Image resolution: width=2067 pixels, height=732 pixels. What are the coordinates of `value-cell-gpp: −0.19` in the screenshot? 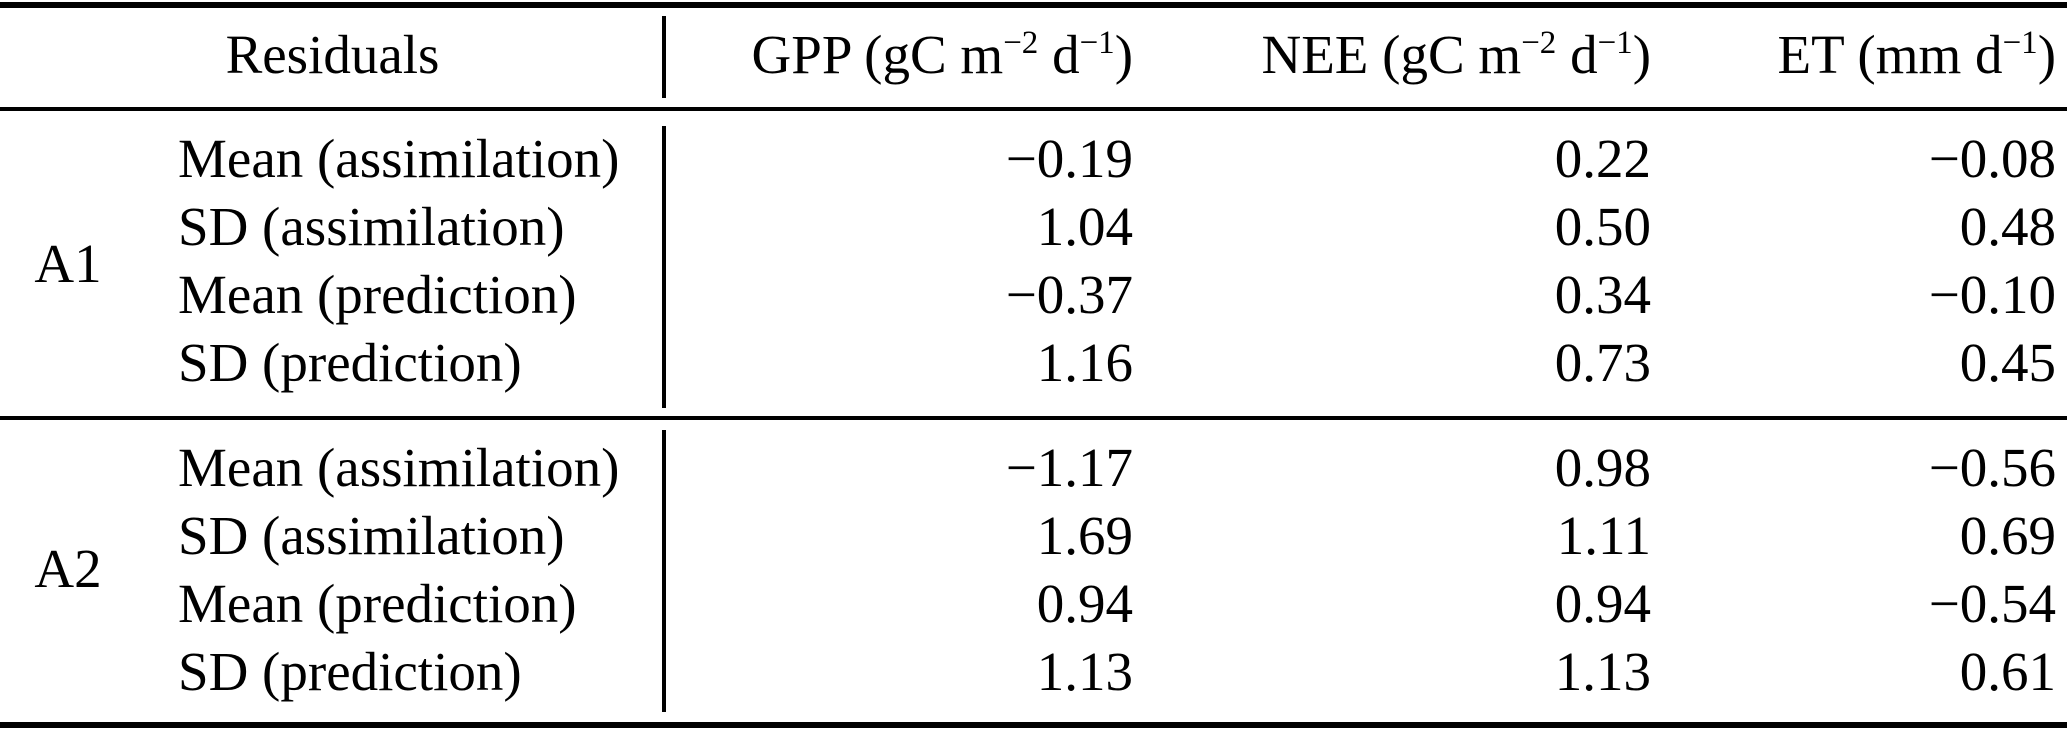 It's located at (1069, 158).